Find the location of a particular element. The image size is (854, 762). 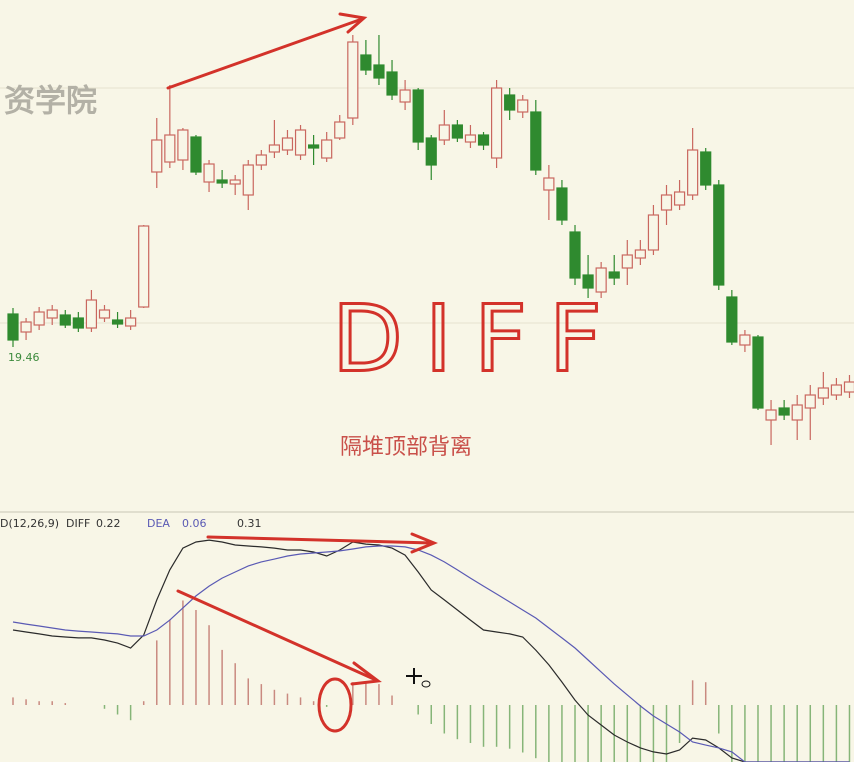

legend-label: DEA is located at coordinates (158, 523).